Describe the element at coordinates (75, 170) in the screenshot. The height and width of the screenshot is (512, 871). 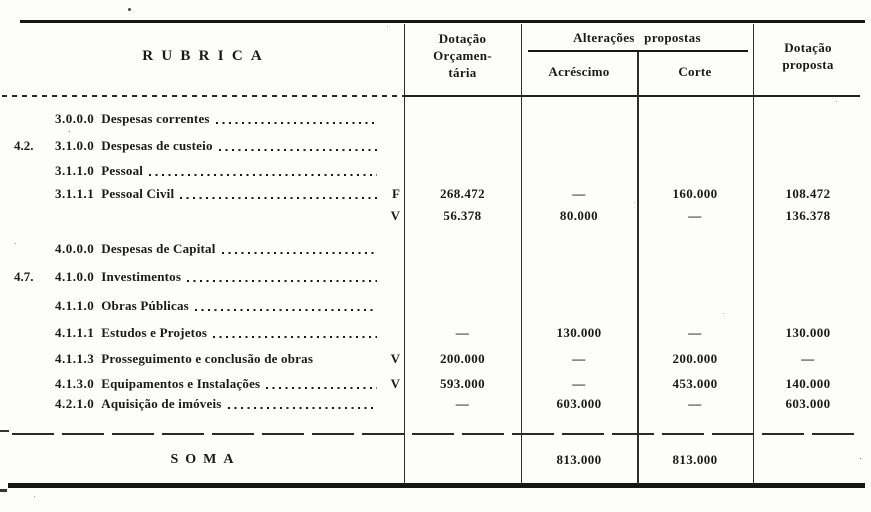
I see `row-code: 3.1.1.0` at that location.